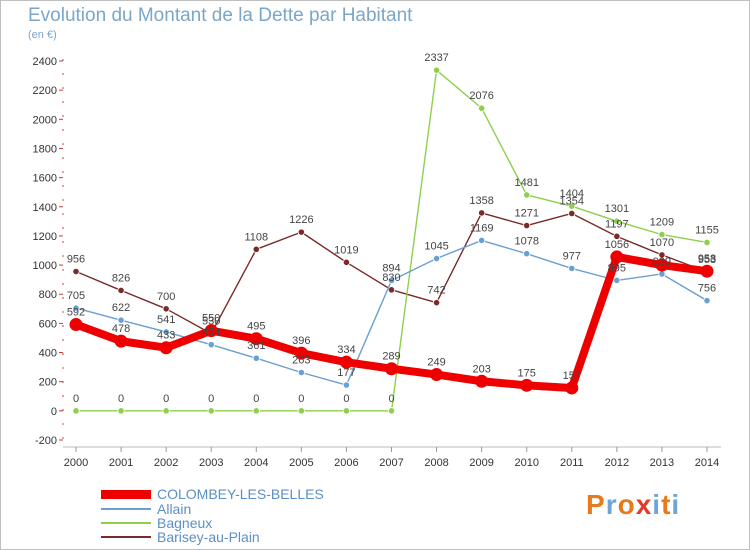  What do you see at coordinates (211, 333) in the screenshot?
I see `data-label-allain: 454` at bounding box center [211, 333].